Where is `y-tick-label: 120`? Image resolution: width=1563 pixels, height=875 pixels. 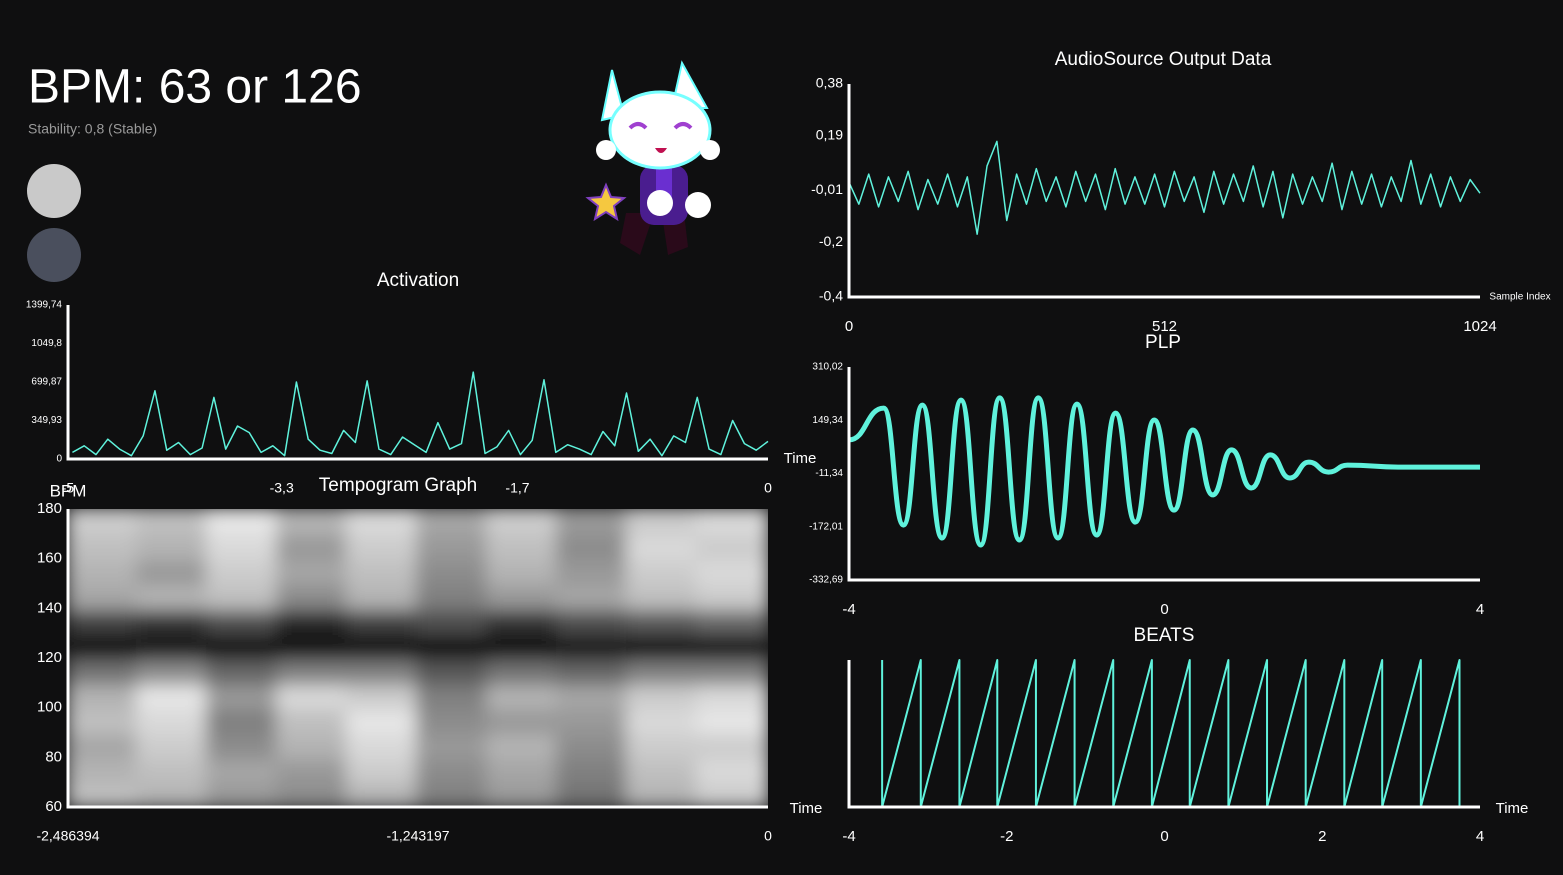
y-tick-label: 120 is located at coordinates (49, 657).